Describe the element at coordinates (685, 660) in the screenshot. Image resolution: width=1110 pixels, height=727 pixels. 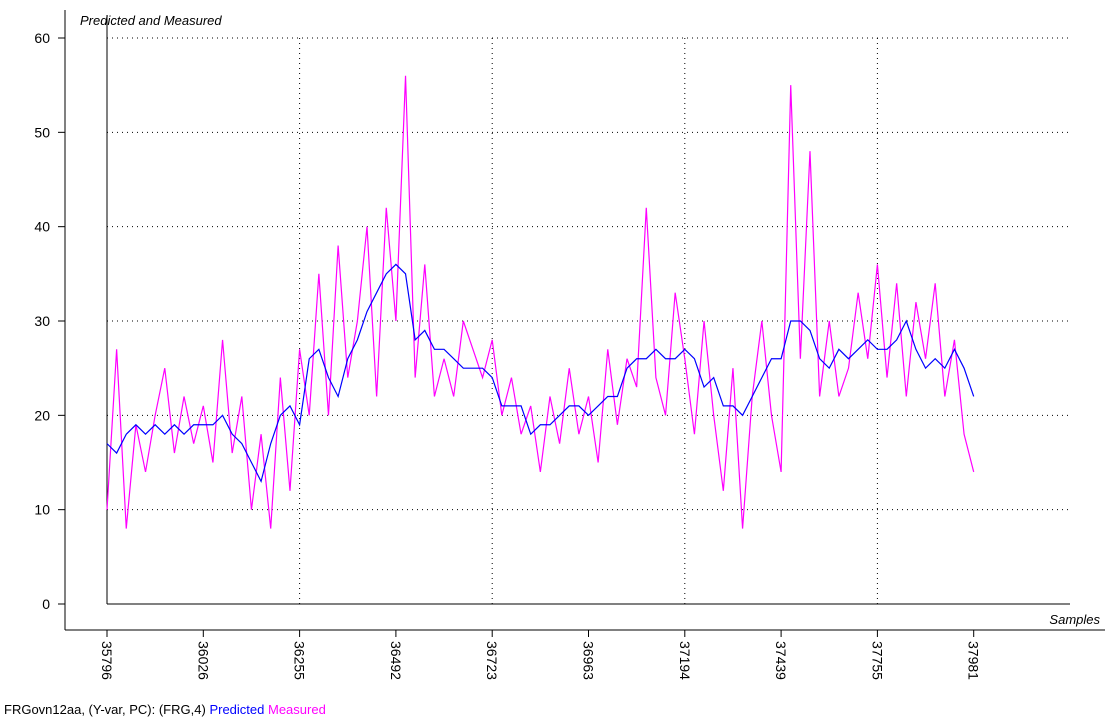
I see `x-tick-label: 37194` at that location.